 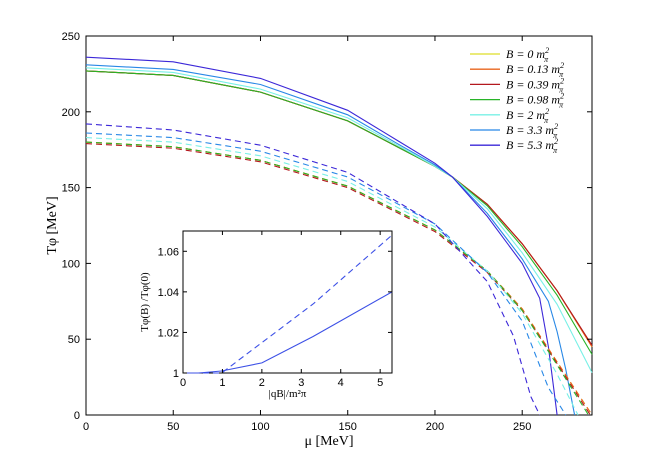 I want to click on inset-x-tick-label: 2, so click(x=262, y=383).